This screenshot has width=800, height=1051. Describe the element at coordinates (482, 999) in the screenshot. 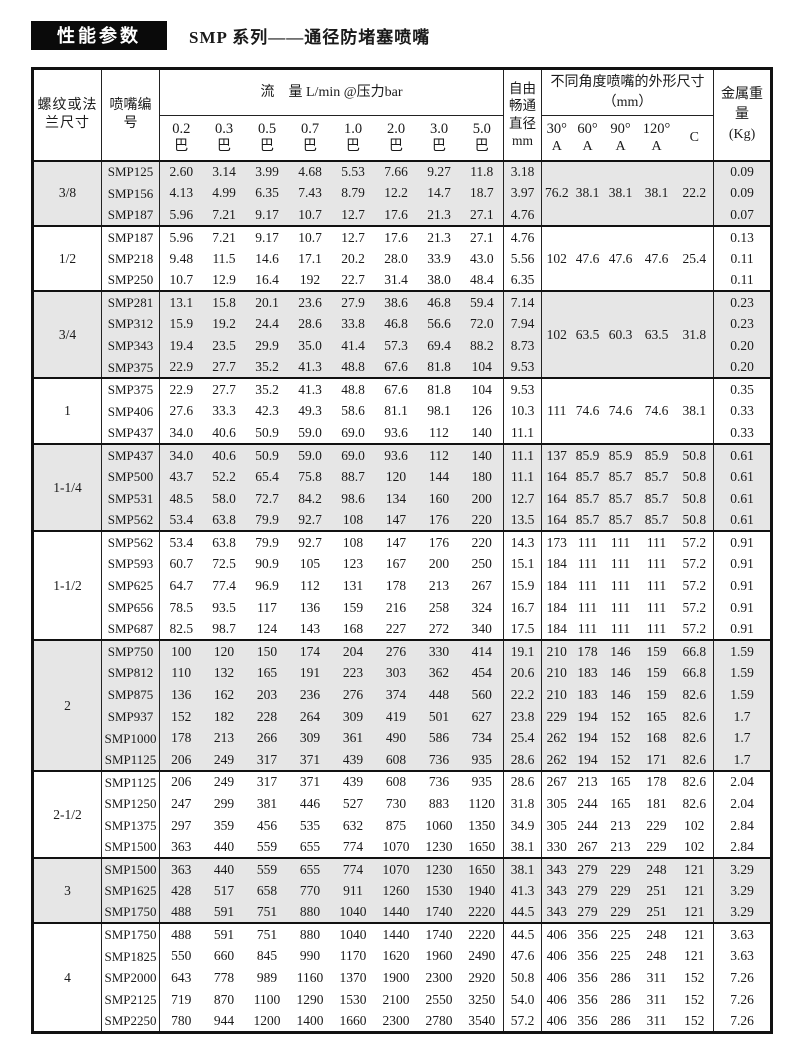

I see `flow-cell: 3250` at that location.